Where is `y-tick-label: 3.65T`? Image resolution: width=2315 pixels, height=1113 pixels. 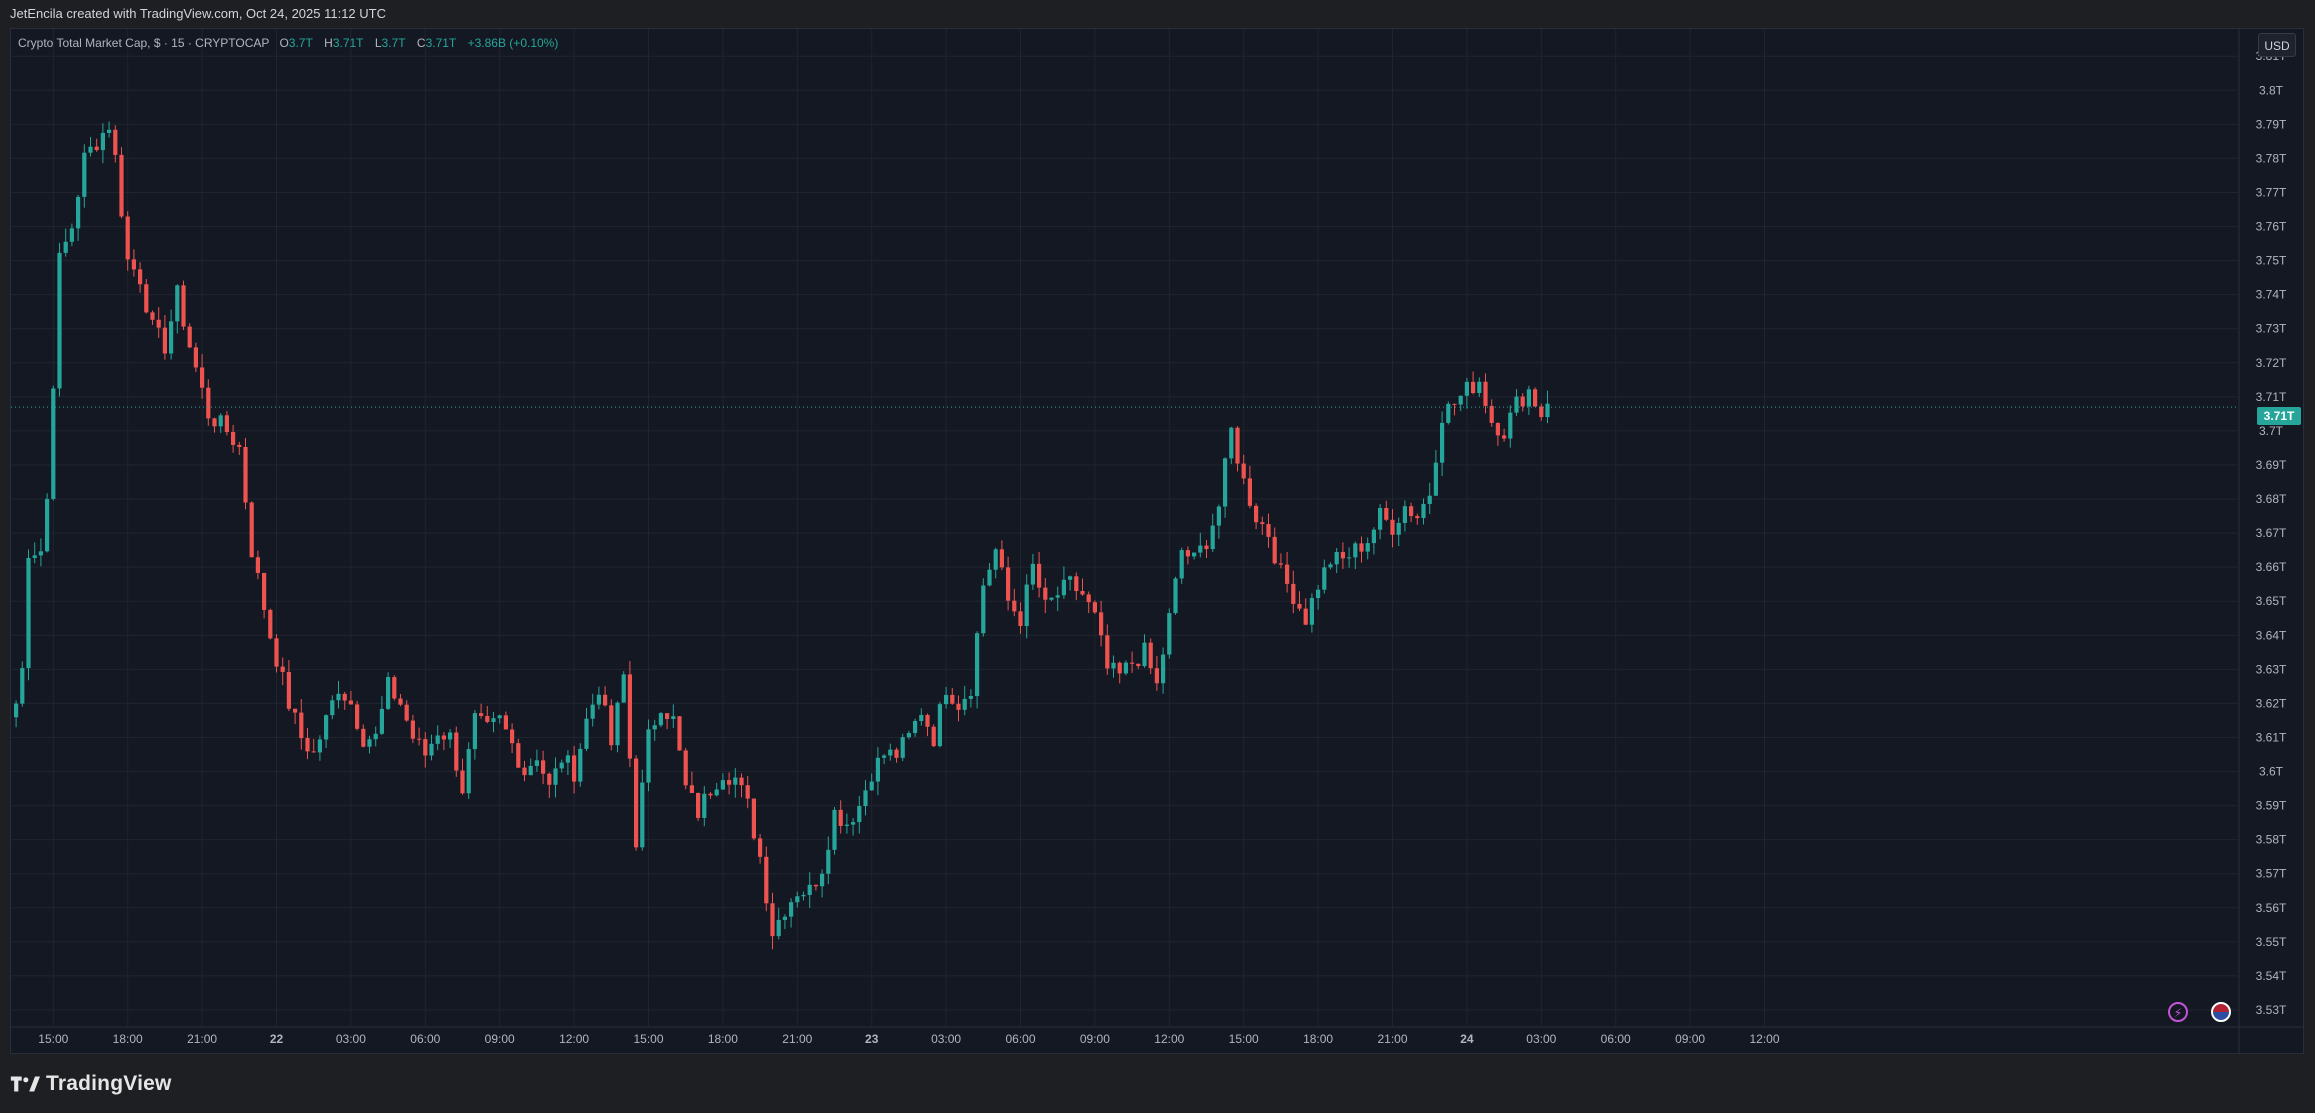 y-tick-label: 3.65T is located at coordinates (2271, 601).